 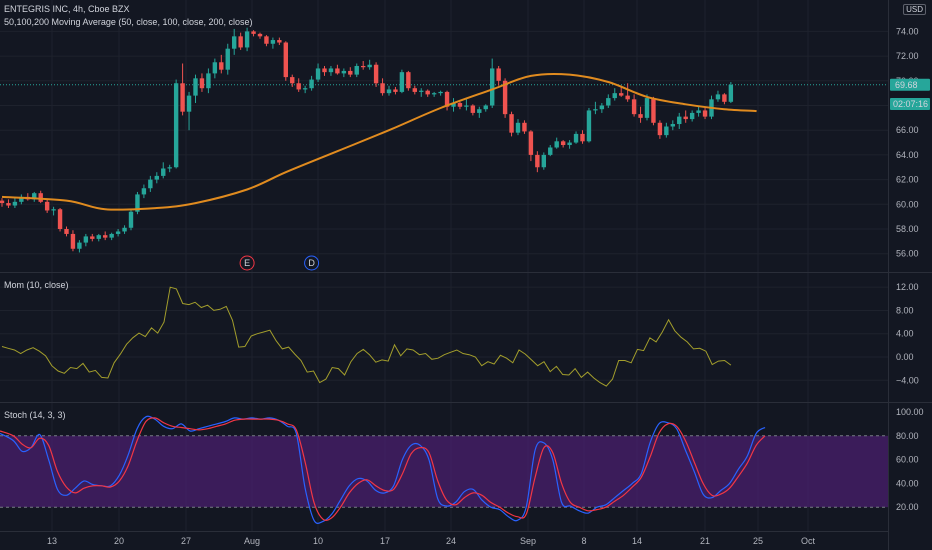 I want to click on currency-button: USD, so click(x=914, y=9).